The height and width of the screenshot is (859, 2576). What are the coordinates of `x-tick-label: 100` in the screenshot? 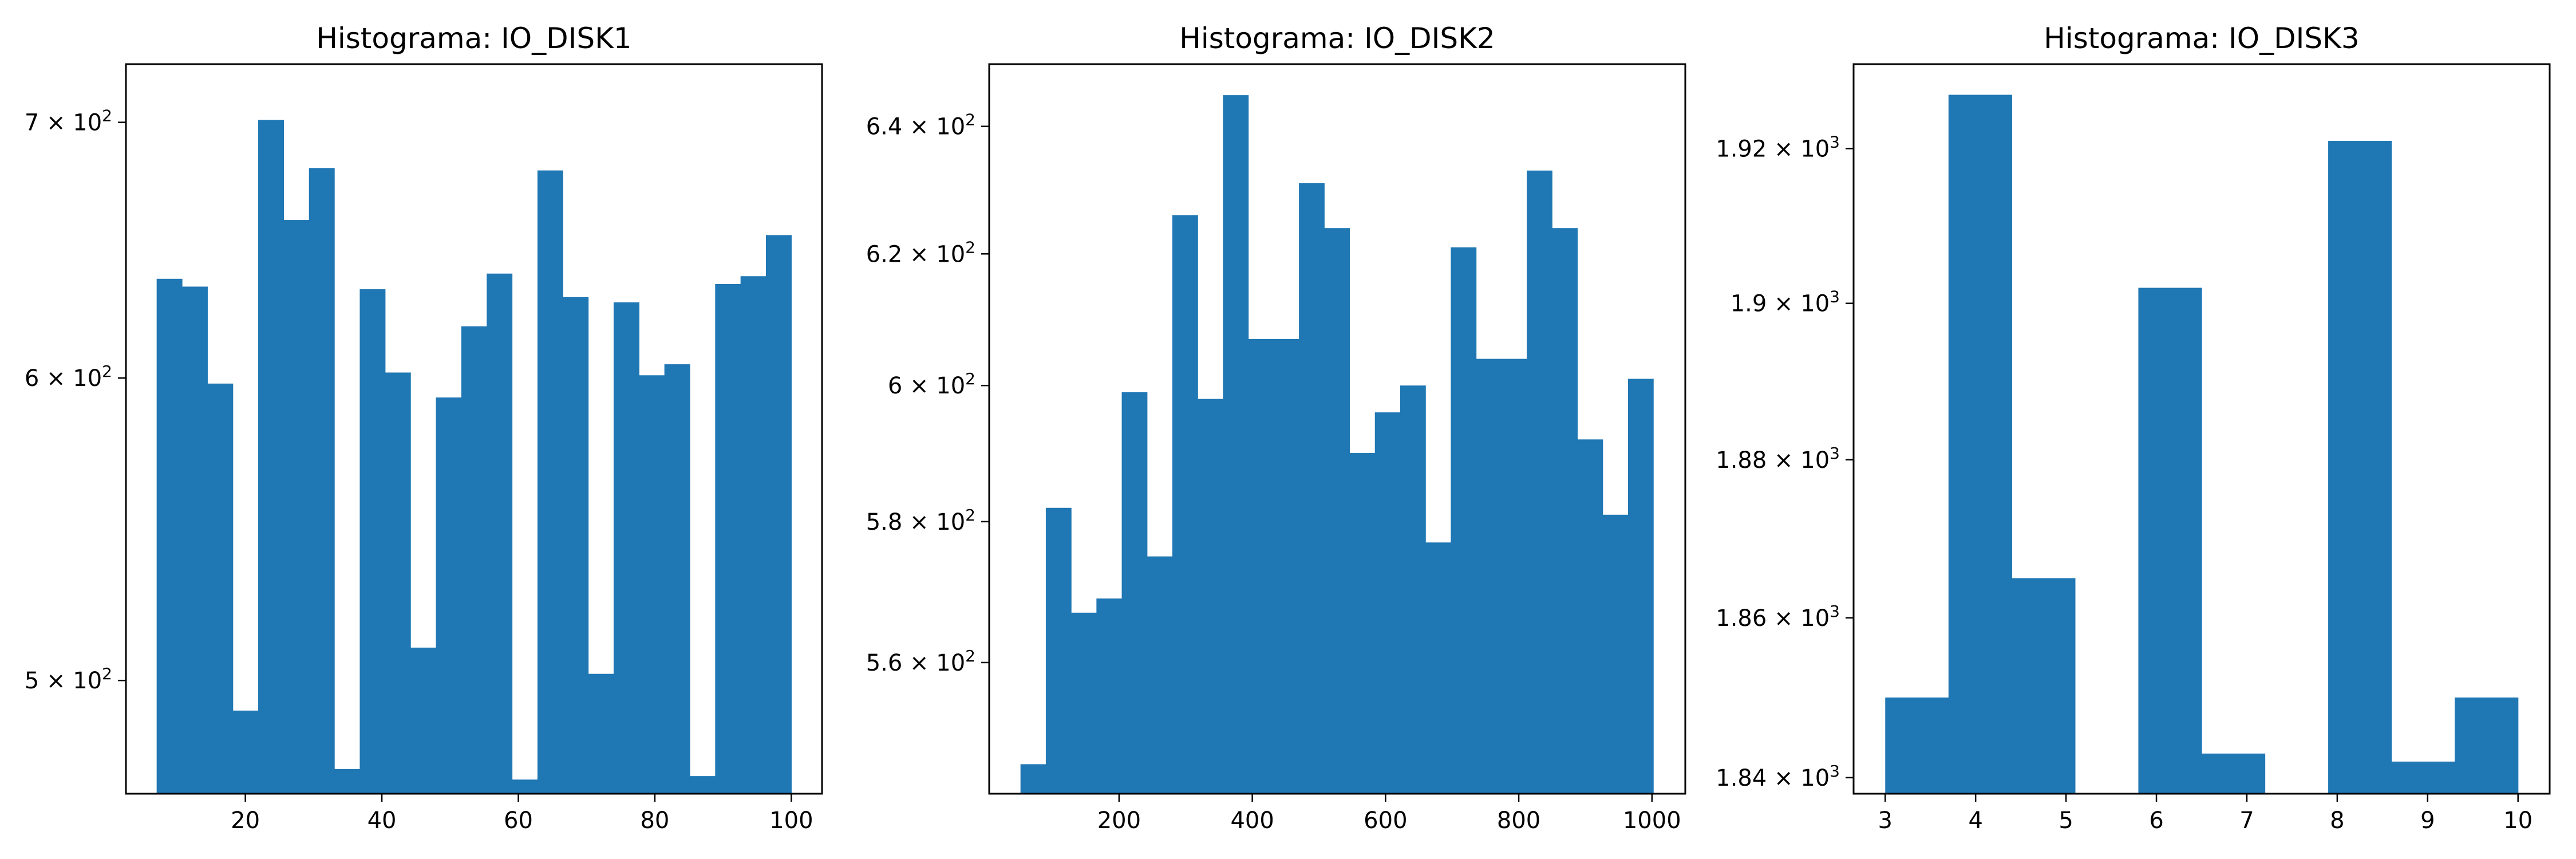 It's located at (791, 820).